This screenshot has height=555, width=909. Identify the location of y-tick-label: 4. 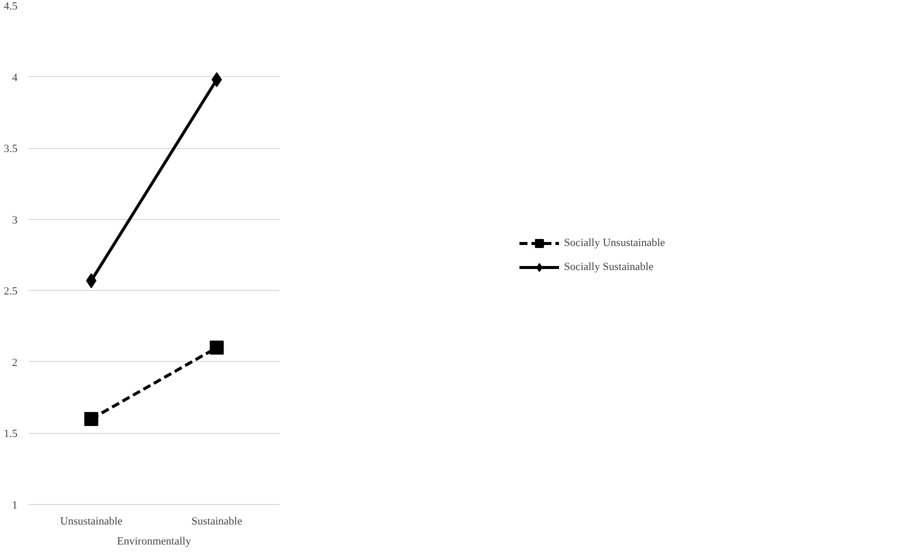
(15, 78).